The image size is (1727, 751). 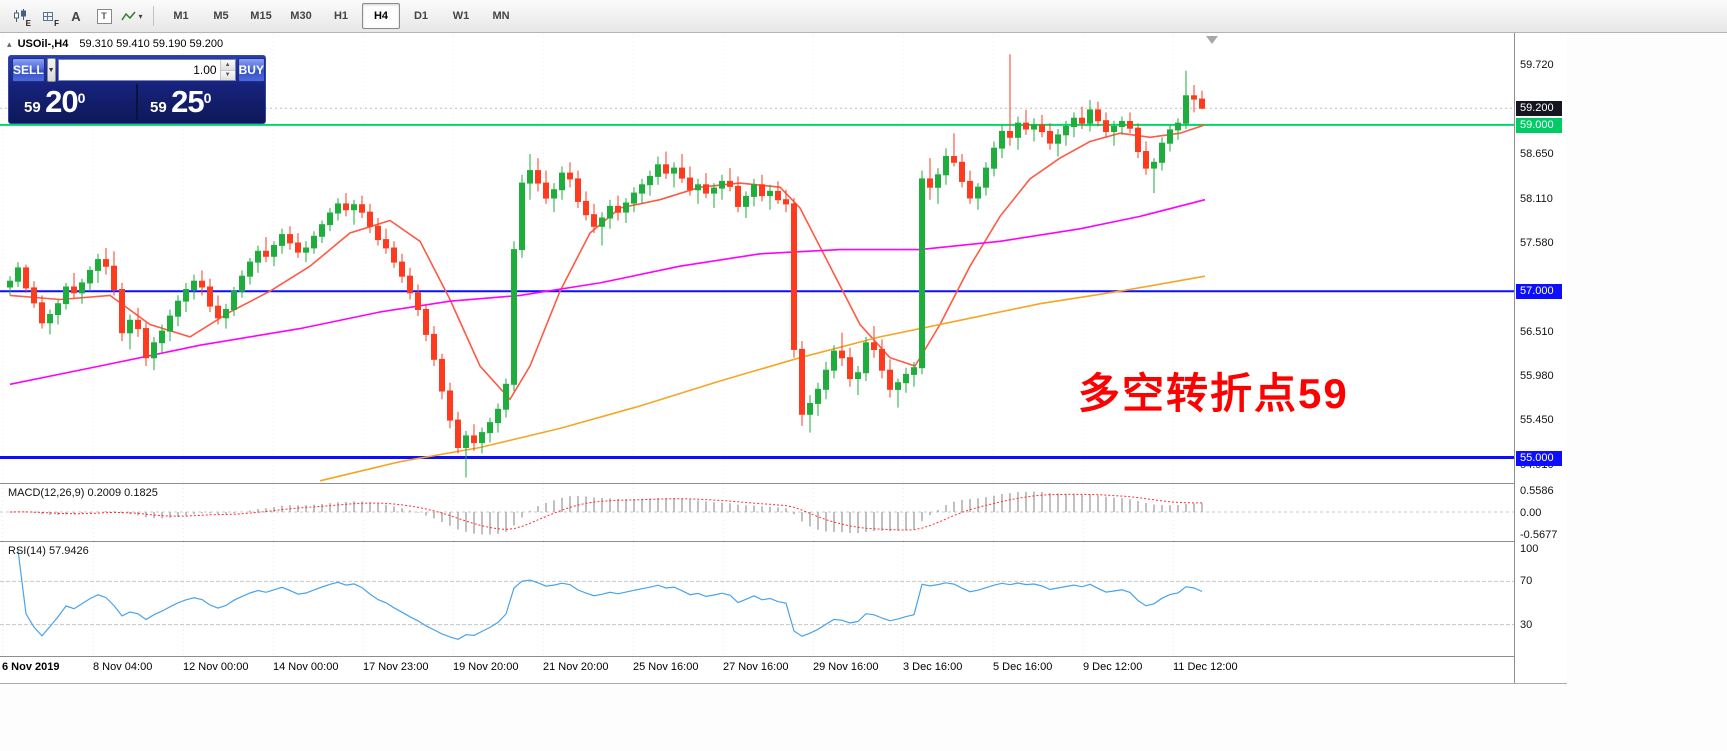 I want to click on price-axis-label: 55.450, so click(x=1537, y=420).